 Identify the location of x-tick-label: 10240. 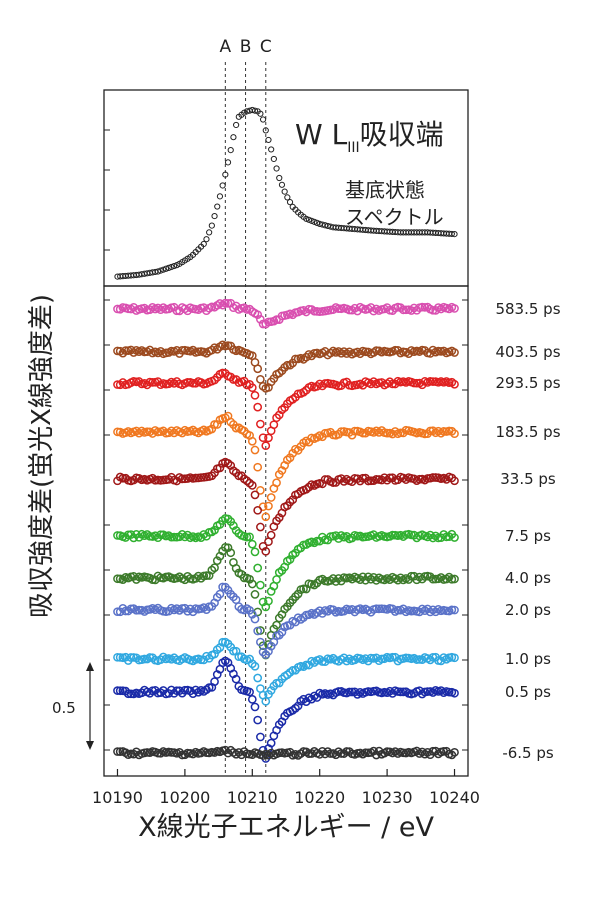
(454, 797).